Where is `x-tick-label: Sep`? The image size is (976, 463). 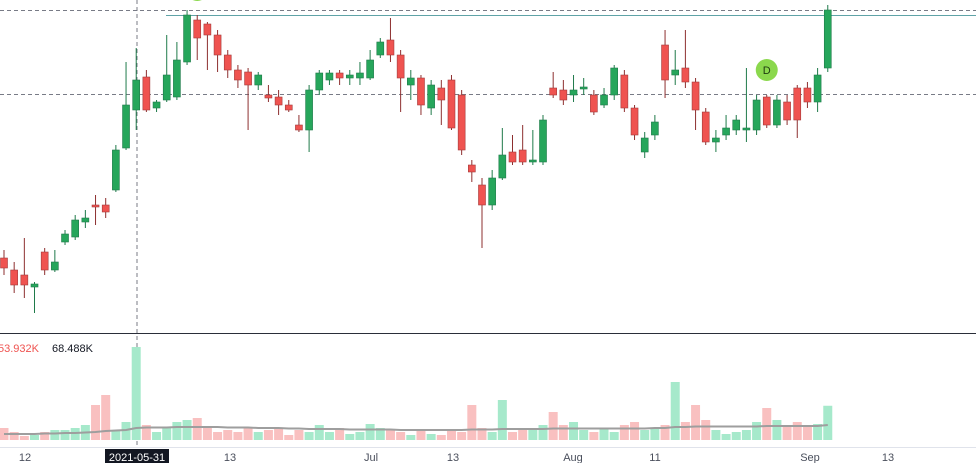 x-tick-label: Sep is located at coordinates (810, 457).